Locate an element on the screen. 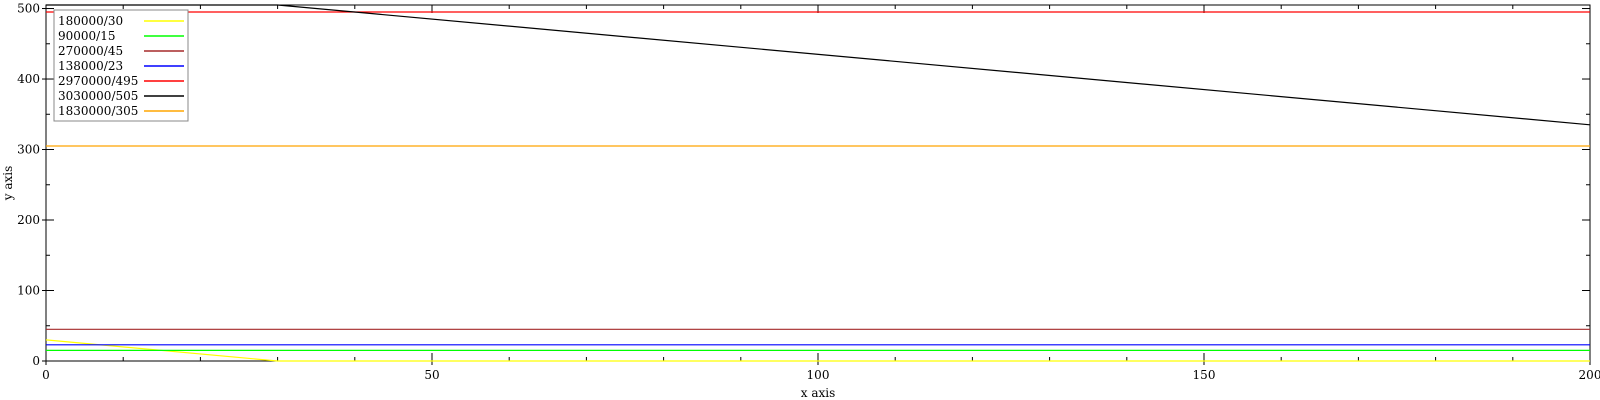 Image resolution: width=1600 pixels, height=400 pixels. y-tick-label: 0 is located at coordinates (36, 361).